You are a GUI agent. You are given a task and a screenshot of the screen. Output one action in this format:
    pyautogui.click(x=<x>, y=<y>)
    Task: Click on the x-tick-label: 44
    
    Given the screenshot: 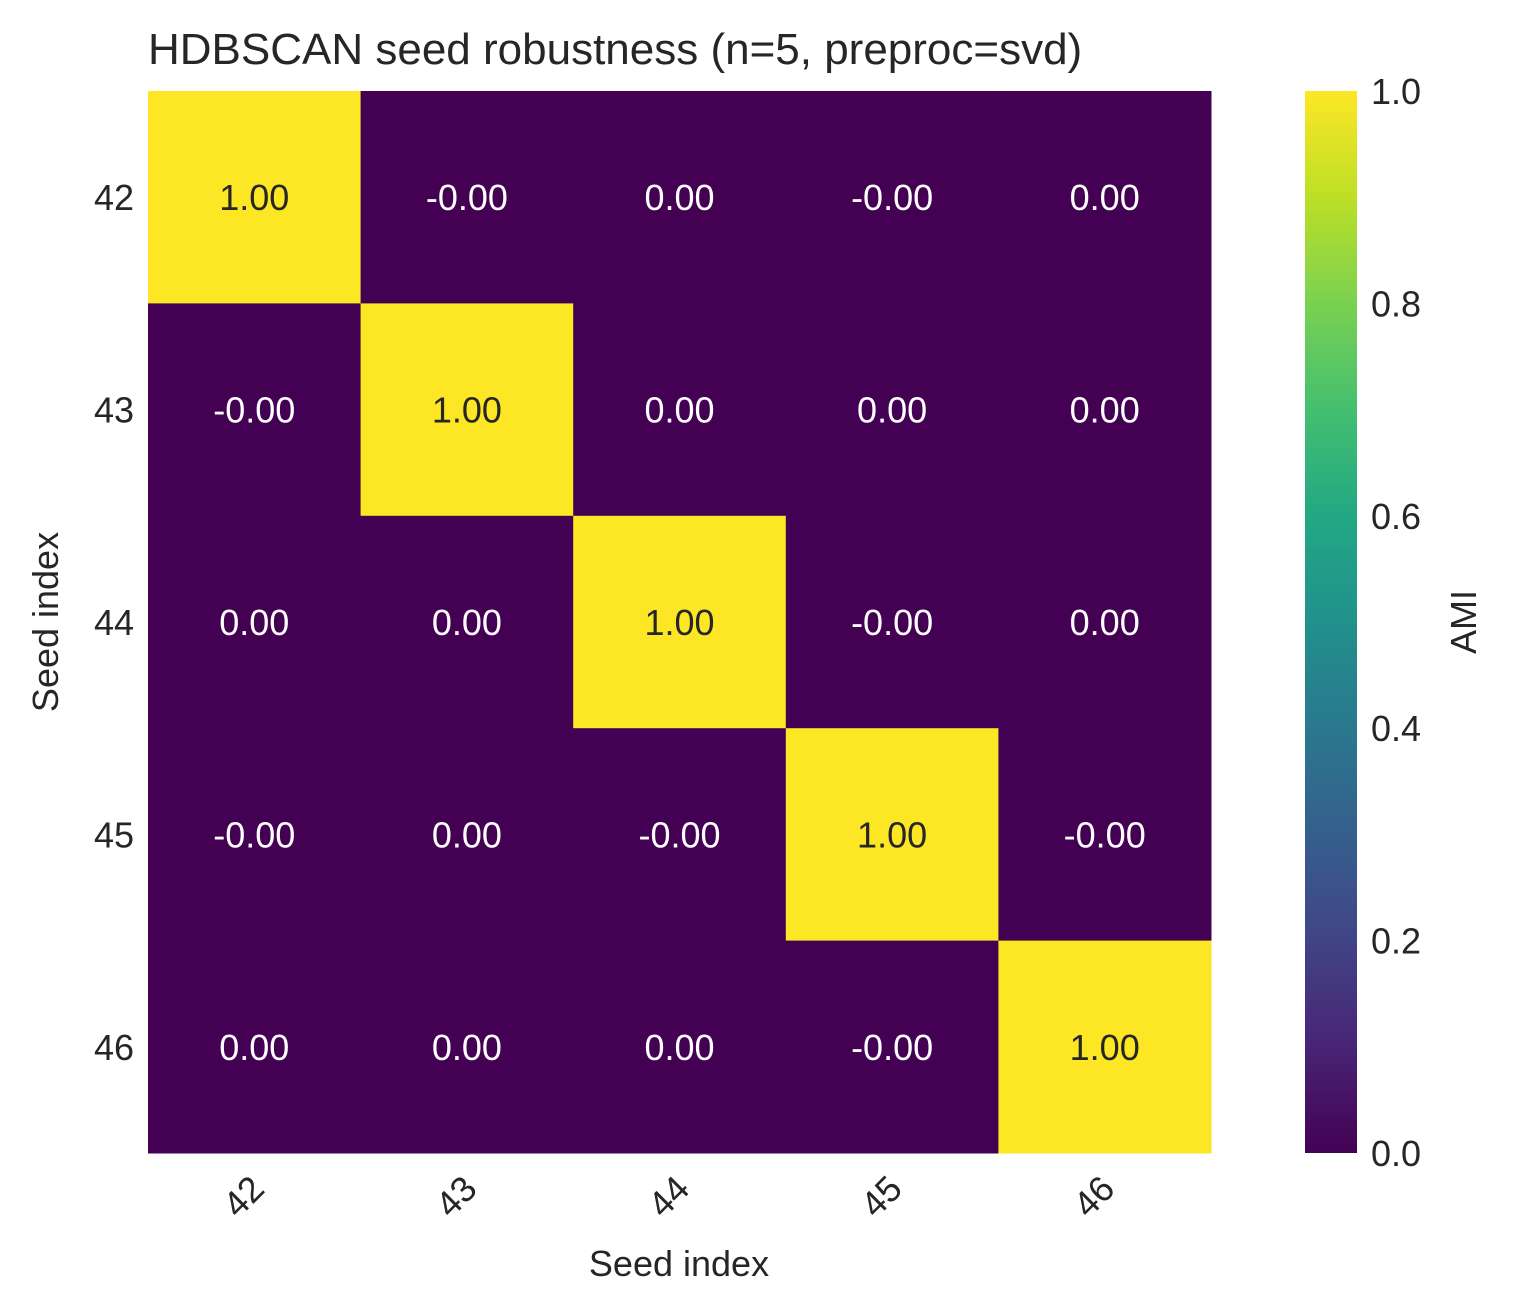 What is the action you would take?
    pyautogui.click(x=668, y=1196)
    